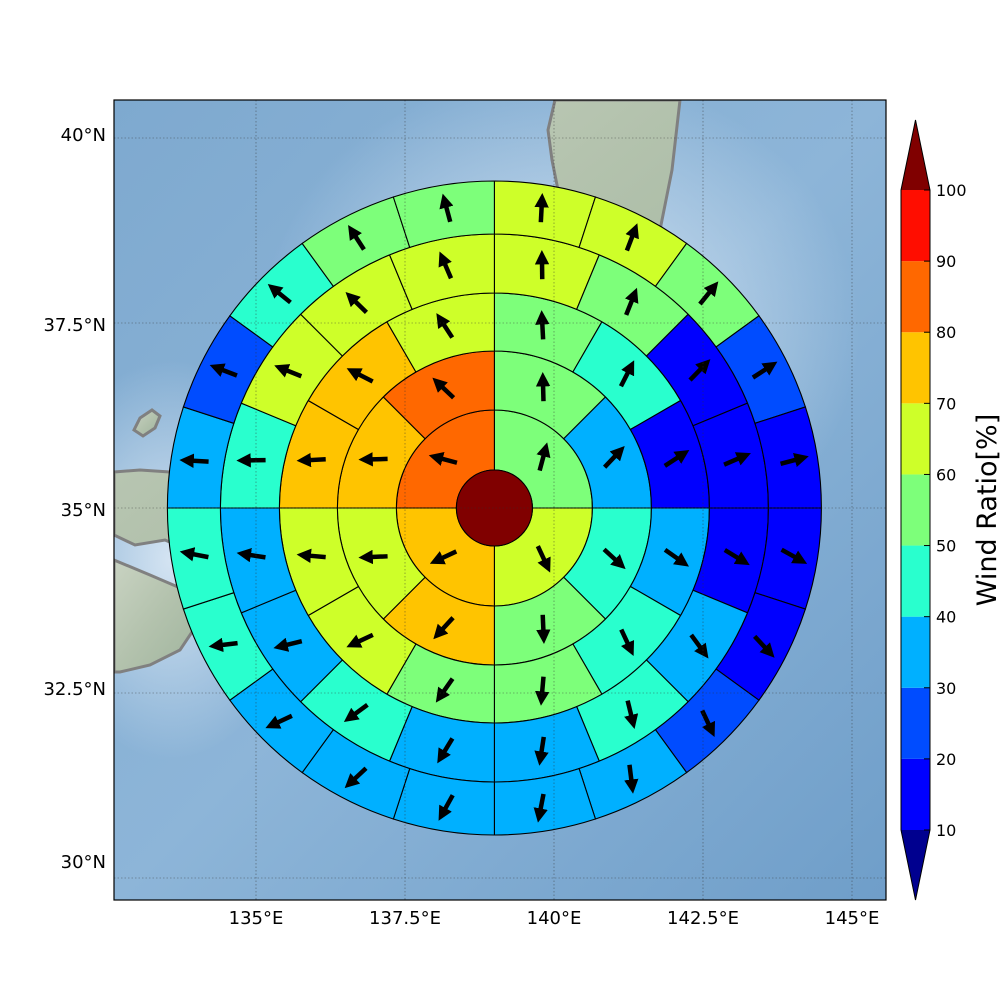  Describe the element at coordinates (852, 918) in the screenshot. I see `lon-tick-label: 145°E` at that location.